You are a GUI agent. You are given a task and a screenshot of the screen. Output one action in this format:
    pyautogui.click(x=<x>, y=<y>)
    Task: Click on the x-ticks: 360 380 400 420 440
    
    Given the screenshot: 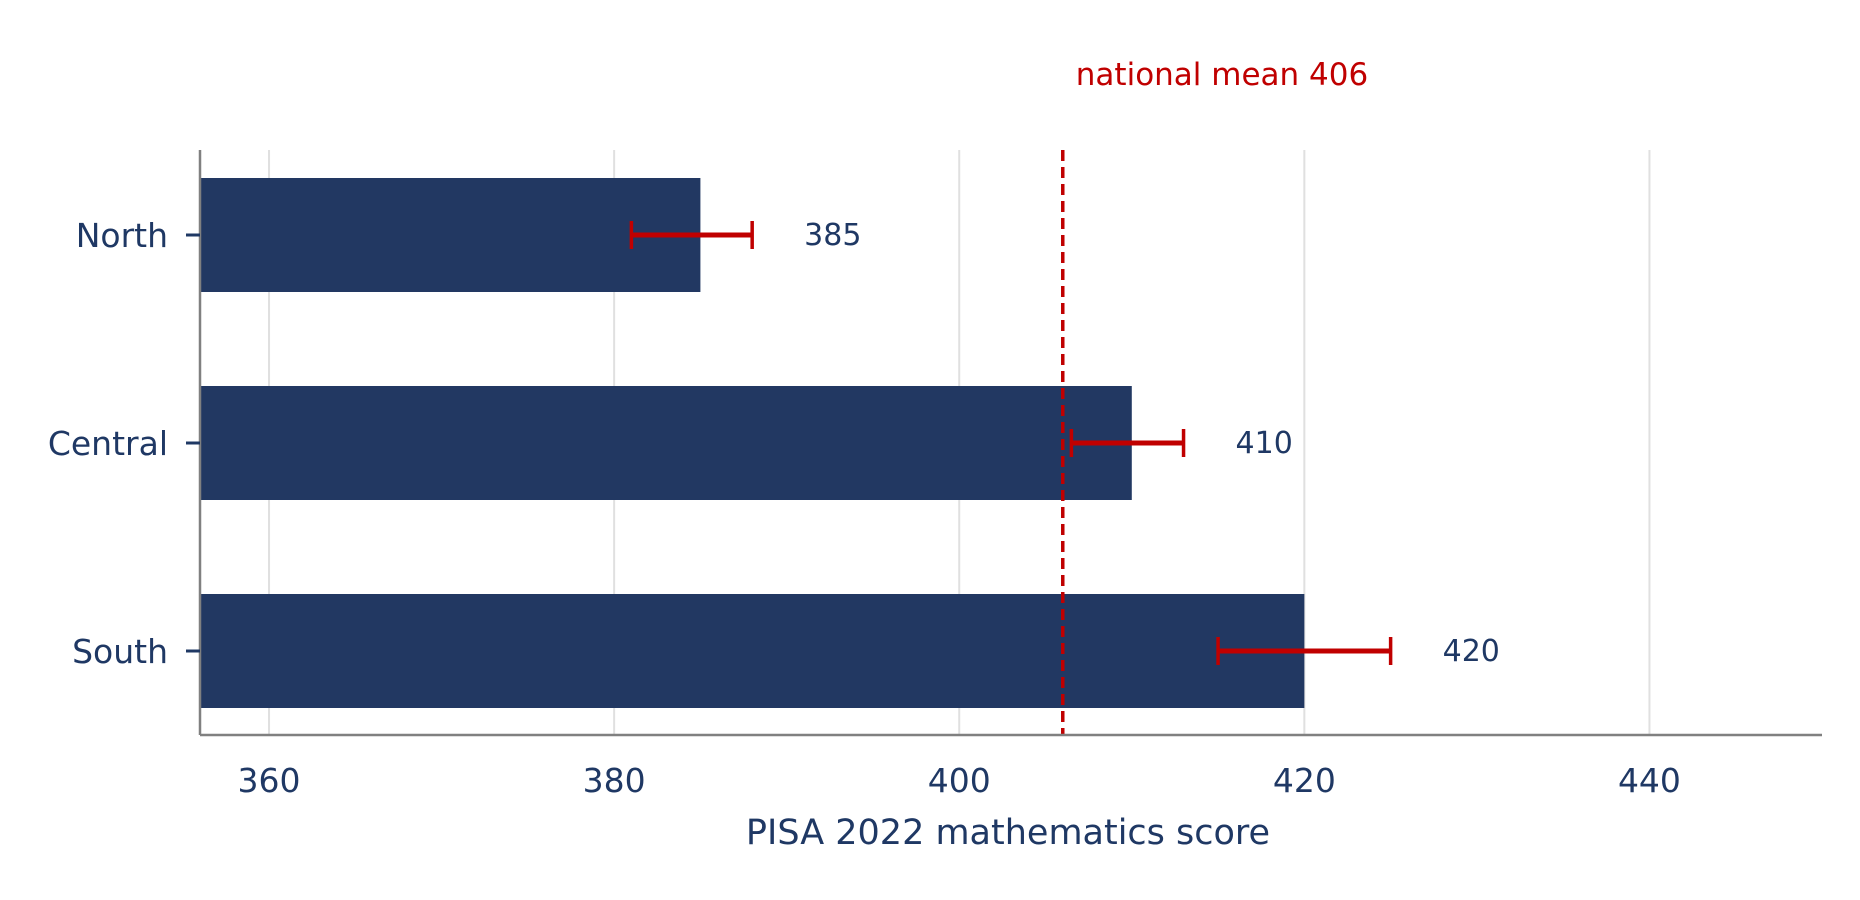 What is the action you would take?
    pyautogui.click(x=959, y=780)
    